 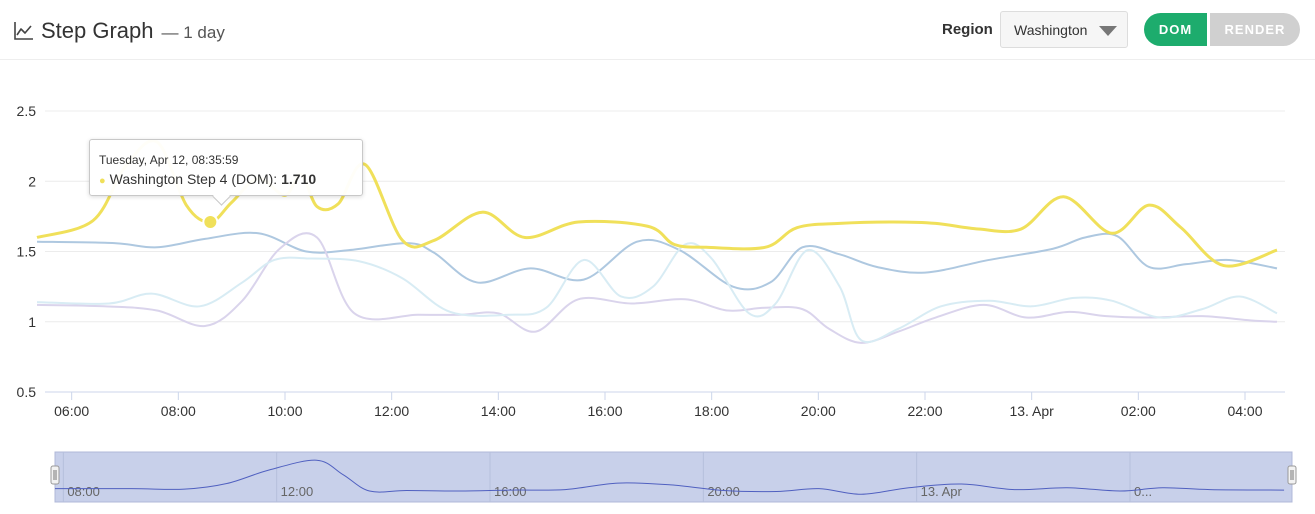 I want to click on x-tick-label: 04:00, so click(x=1244, y=411).